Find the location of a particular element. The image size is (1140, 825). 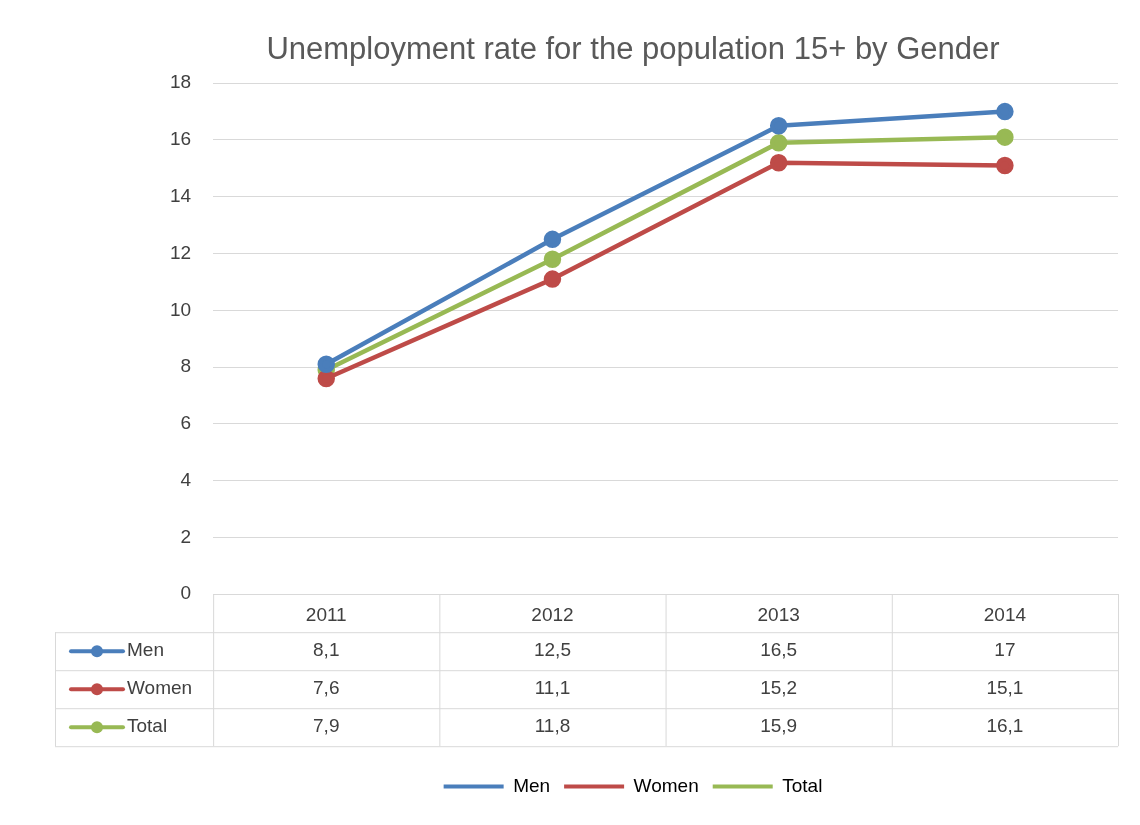

data-label: 7,9 is located at coordinates (326, 726).